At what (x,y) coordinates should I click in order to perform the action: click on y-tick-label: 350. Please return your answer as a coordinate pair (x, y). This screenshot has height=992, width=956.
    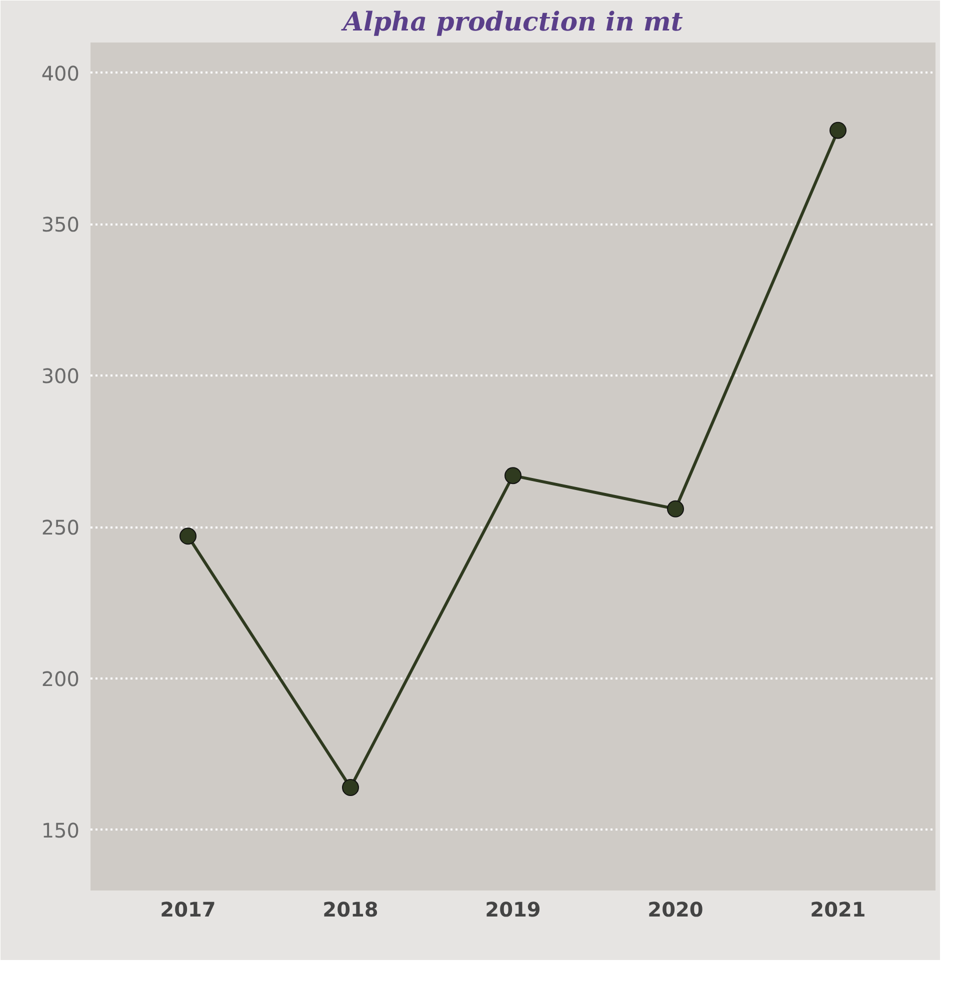
    Looking at the image, I should click on (60, 224).